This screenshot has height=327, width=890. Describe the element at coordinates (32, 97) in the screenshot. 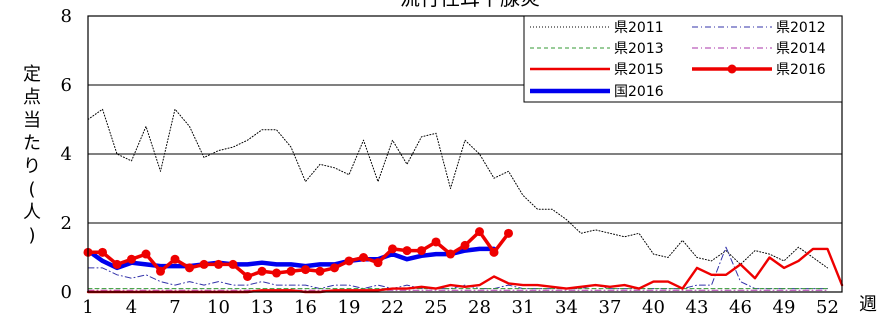

I see `y-axis-label-char: 点` at that location.